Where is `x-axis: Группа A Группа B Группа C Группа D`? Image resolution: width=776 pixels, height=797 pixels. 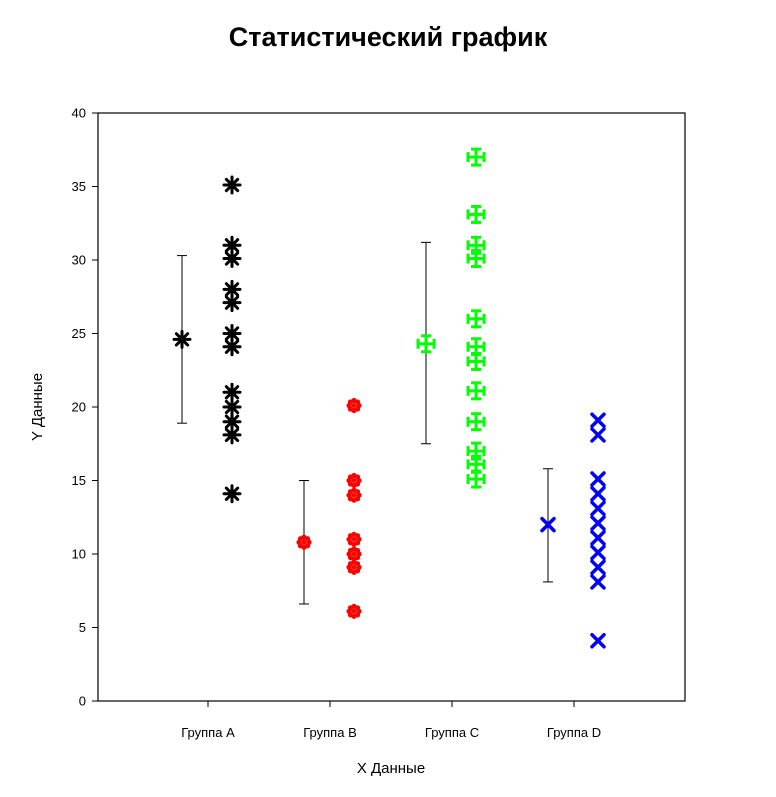
x-axis: Группа A Группа B Группа C Группа D is located at coordinates (391, 720).